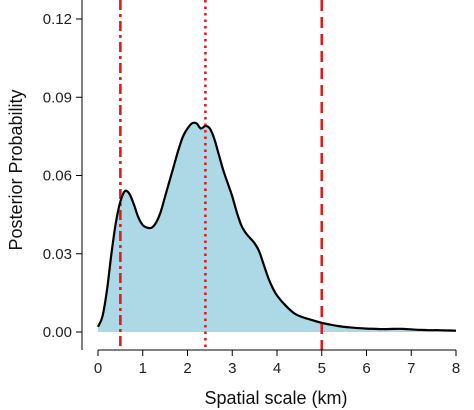 This screenshot has height=410, width=474. Describe the element at coordinates (57, 176) in the screenshot. I see `y-tick-label: 0.06` at that location.